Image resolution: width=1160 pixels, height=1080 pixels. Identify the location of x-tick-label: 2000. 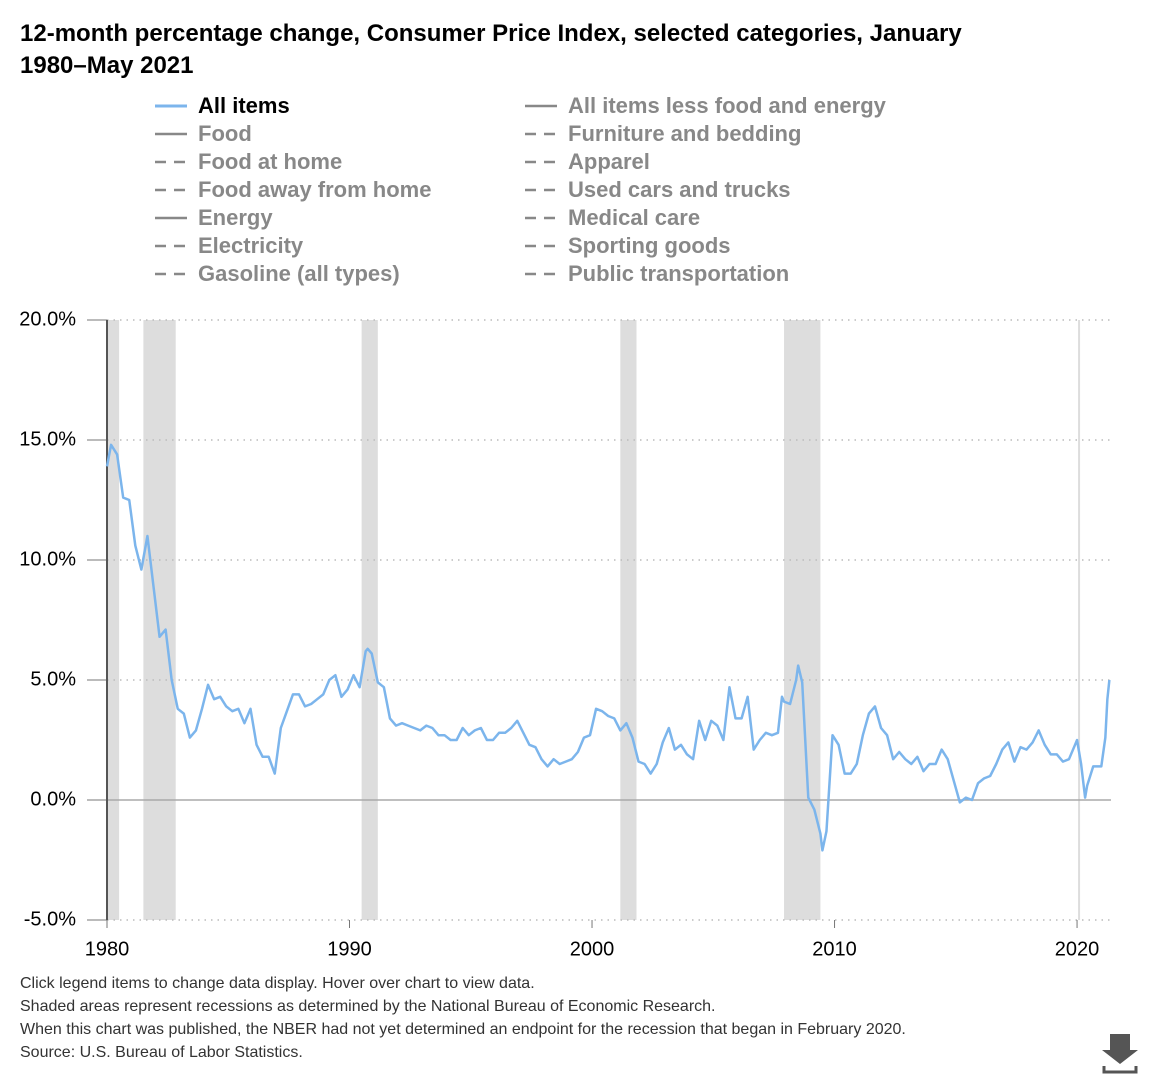
(592, 949).